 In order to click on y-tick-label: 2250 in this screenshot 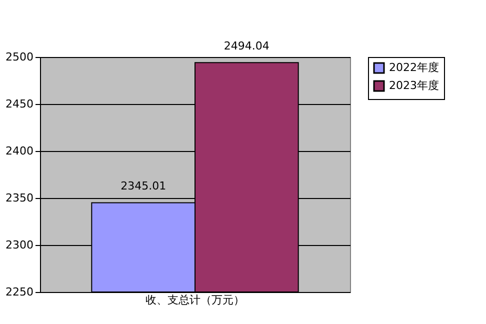, I will do `click(20, 292)`.